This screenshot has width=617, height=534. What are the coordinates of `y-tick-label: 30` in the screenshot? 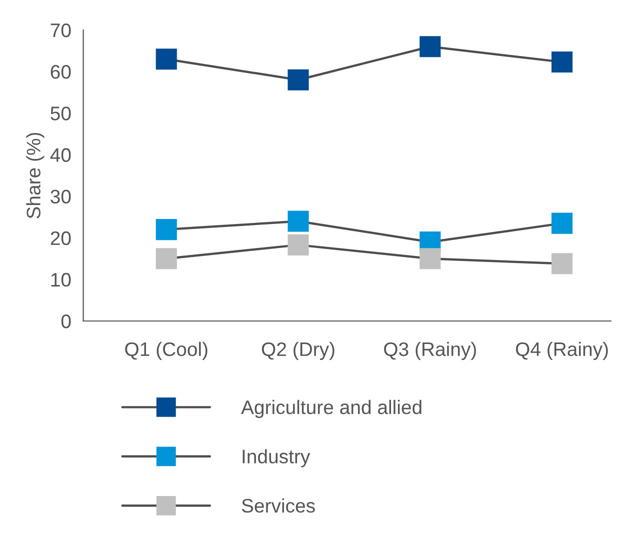 It's located at (60, 197).